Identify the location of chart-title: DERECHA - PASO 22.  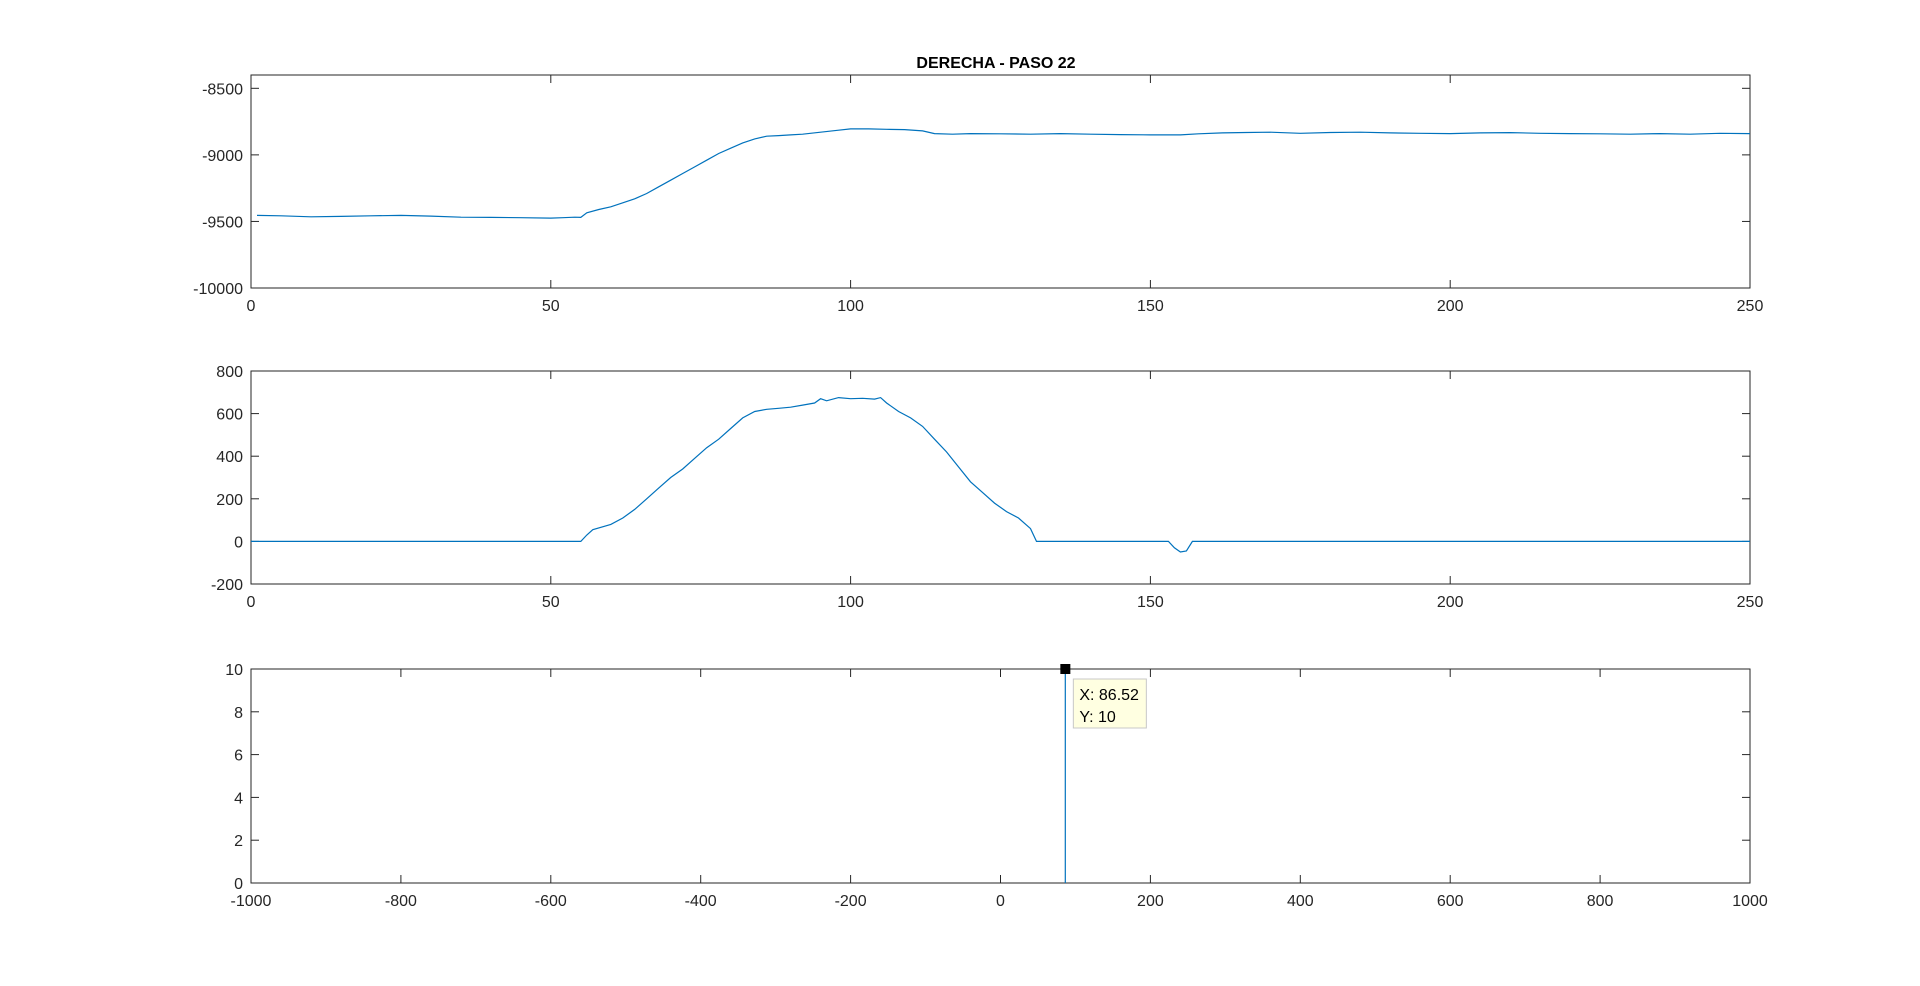
(995, 63).